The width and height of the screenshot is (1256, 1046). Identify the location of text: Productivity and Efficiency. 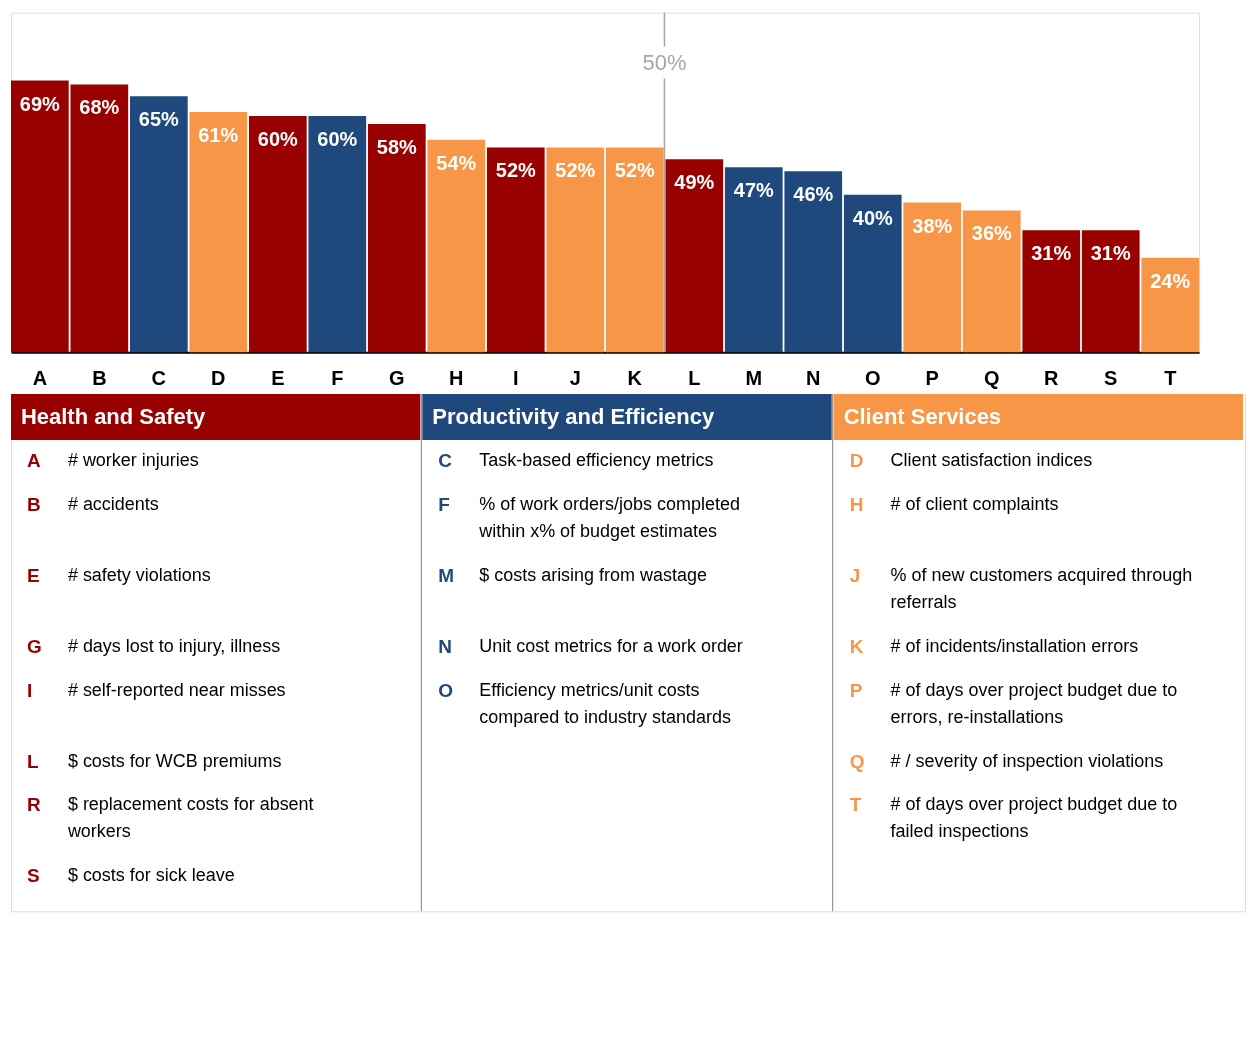
(573, 417).